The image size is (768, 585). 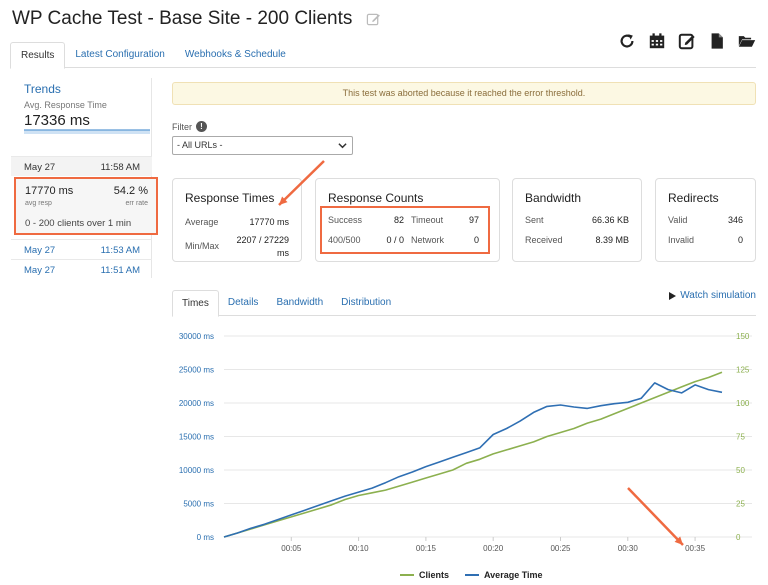 What do you see at coordinates (695, 548) in the screenshot?
I see `x-tick-label: 00:35` at bounding box center [695, 548].